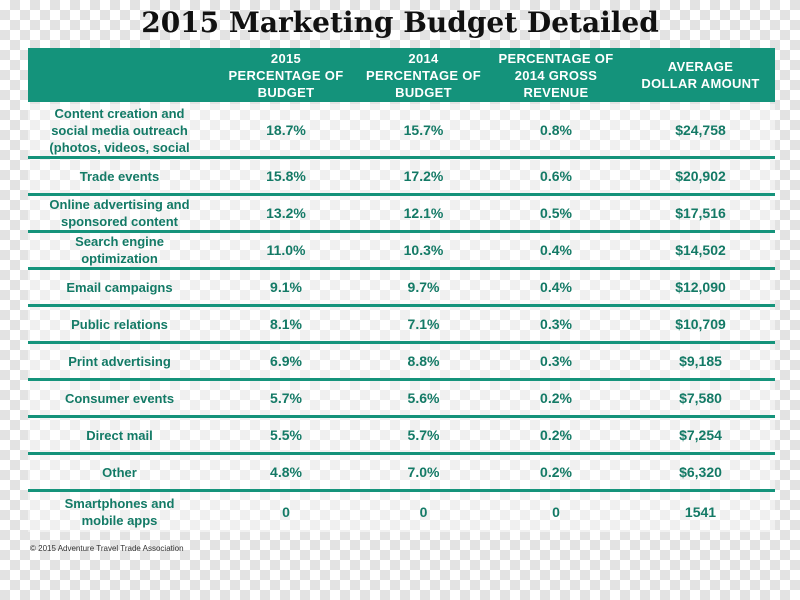  I want to click on cell-gross-revenue: 0.5%, so click(556, 213).